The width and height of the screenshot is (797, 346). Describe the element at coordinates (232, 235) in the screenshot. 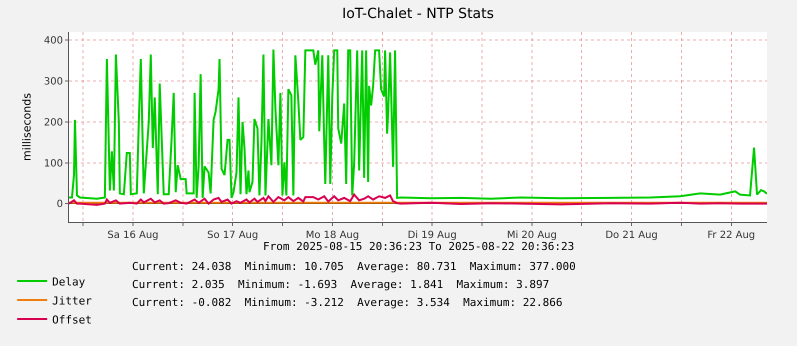

I see `x-tick-label: So 17 Aug` at that location.